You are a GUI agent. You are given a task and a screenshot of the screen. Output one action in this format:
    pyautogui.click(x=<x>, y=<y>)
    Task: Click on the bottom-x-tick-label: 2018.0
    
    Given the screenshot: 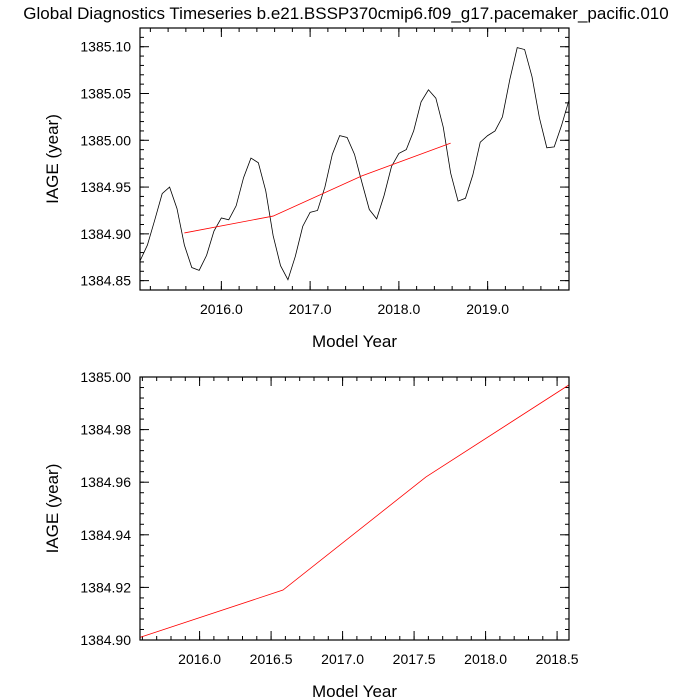 What is the action you would take?
    pyautogui.click(x=485, y=659)
    